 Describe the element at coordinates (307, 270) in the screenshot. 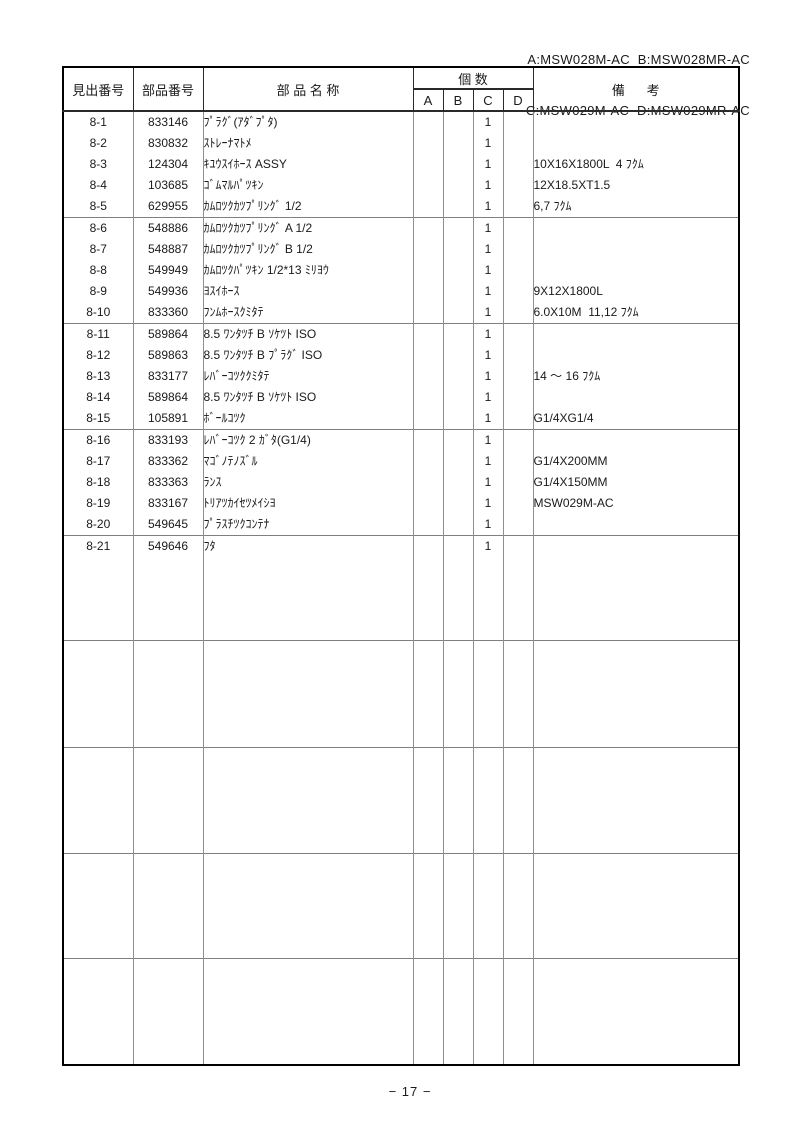

I see `cell-part-name: ｶﾑﾛﾂｸﾊﾟﾂｷﾝ 1/2*13 ﾐﾘﾖｳ` at that location.